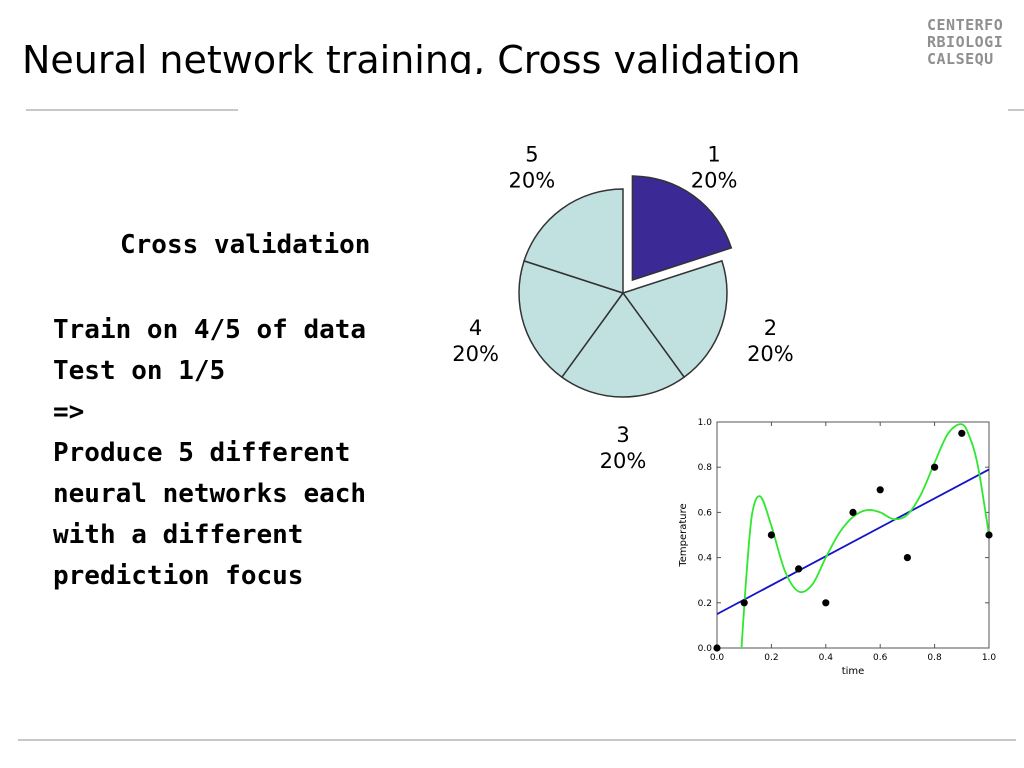  I want to click on overfit-curve, so click(864, 535).